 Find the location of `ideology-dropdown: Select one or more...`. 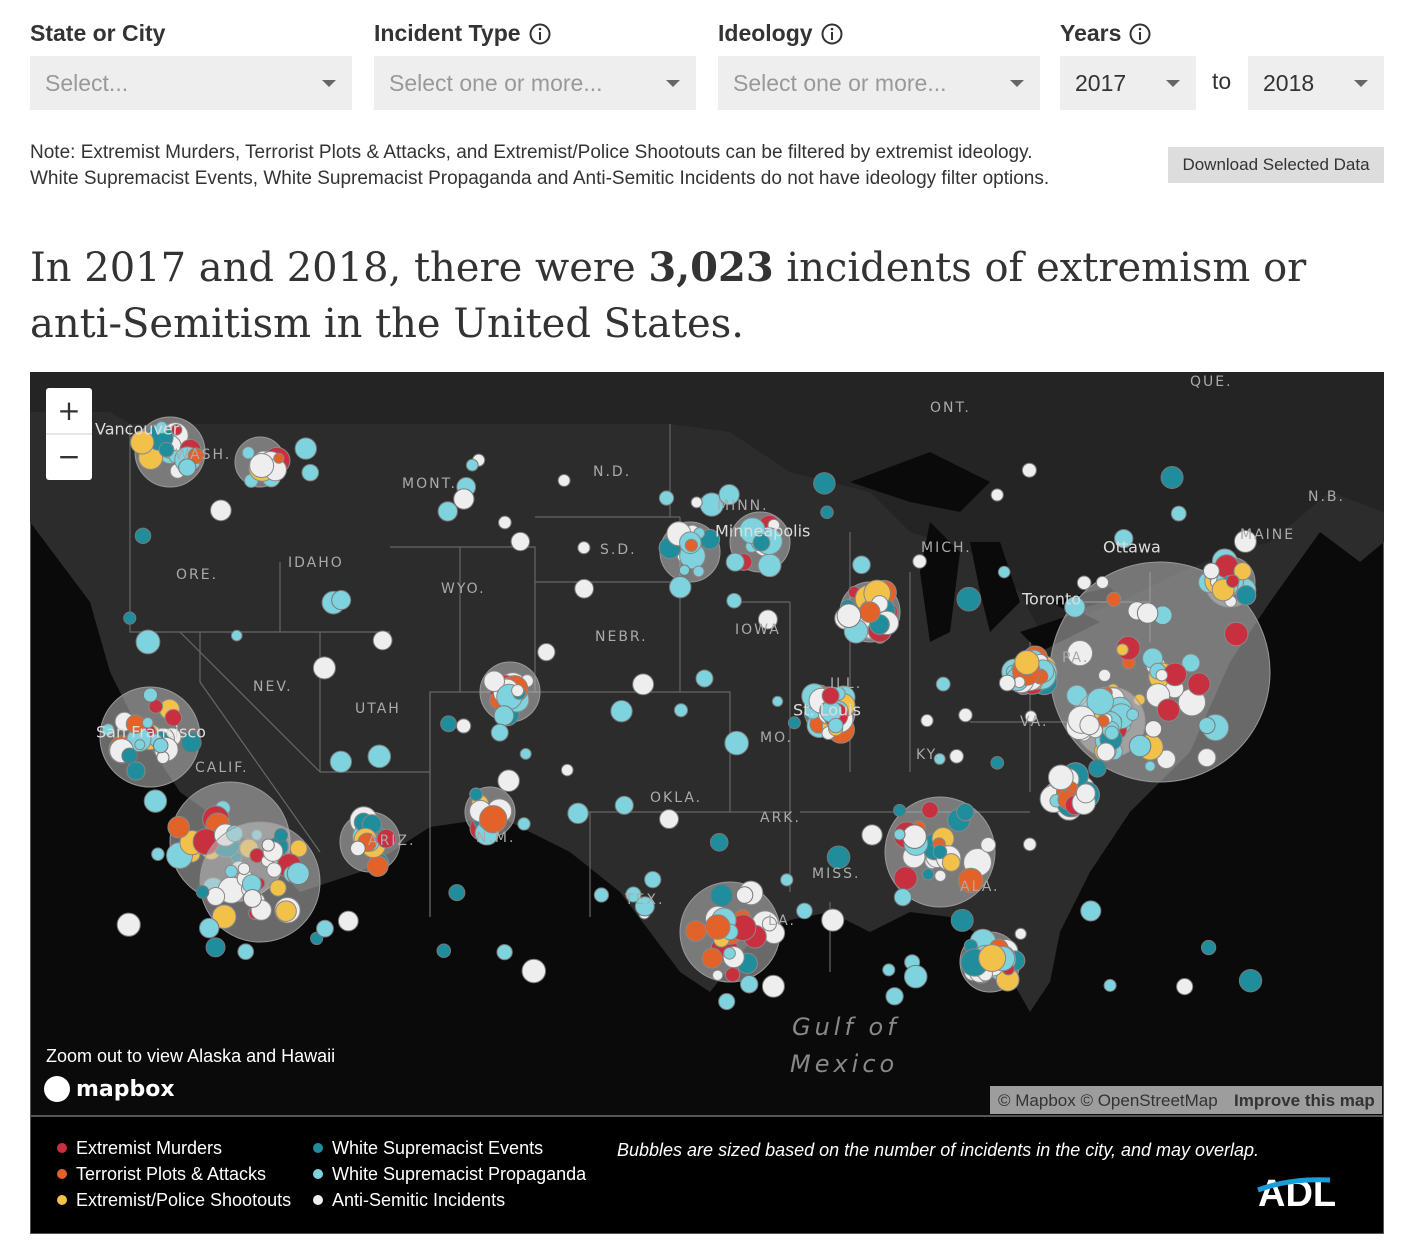

ideology-dropdown: Select one or more... is located at coordinates (879, 83).